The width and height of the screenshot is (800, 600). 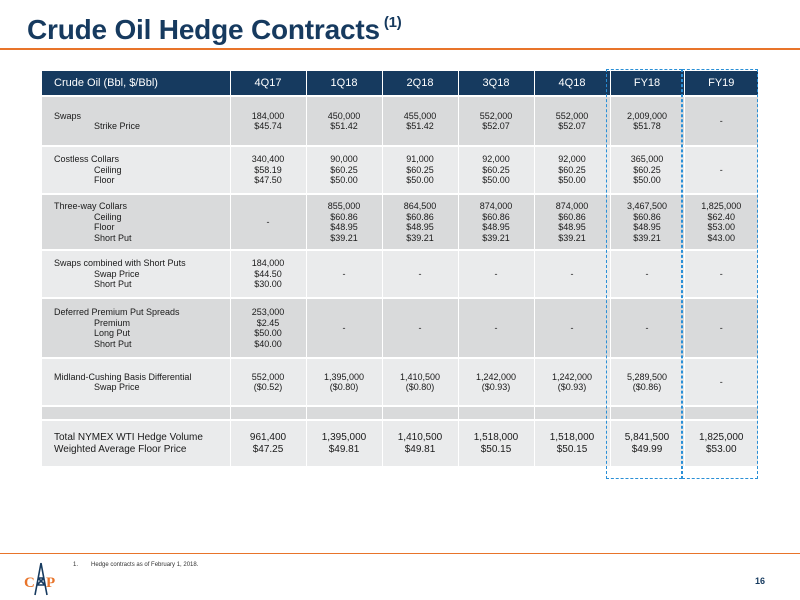 I want to click on header-cell: 2Q18, so click(x=420, y=83).